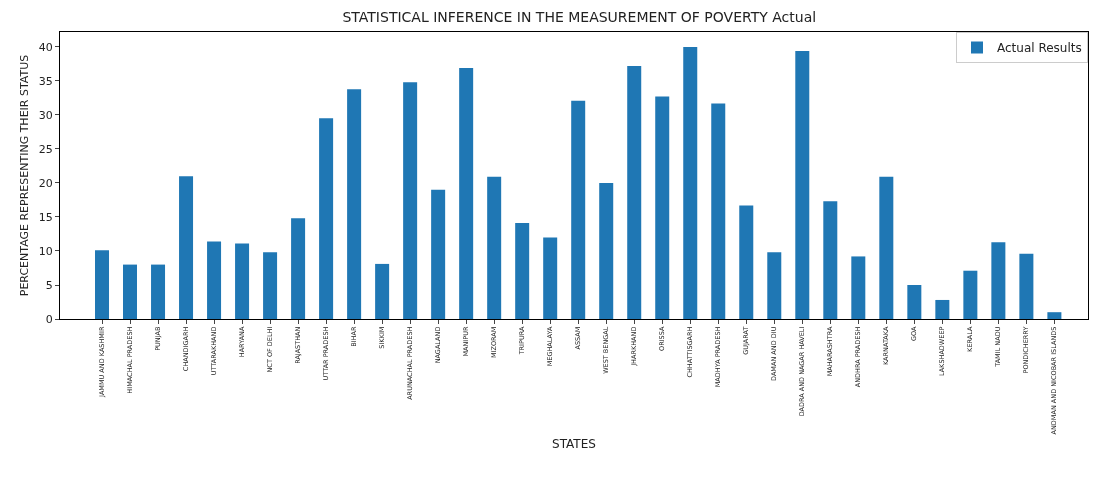  Describe the element at coordinates (574, 444) in the screenshot. I see `x-axis-title: STATES` at that location.